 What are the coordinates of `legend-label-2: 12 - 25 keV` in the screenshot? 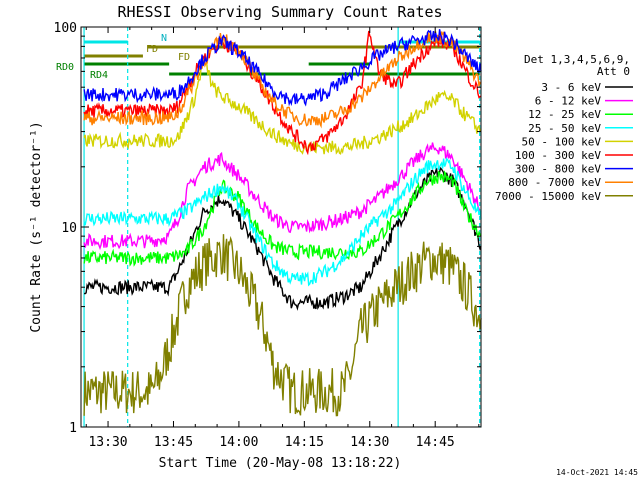 It's located at (564, 114).